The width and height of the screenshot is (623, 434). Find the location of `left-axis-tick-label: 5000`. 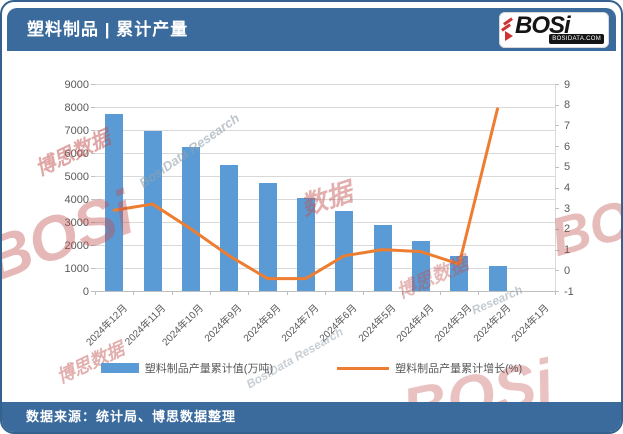

left-axis-tick-label: 5000 is located at coordinates (76, 176).